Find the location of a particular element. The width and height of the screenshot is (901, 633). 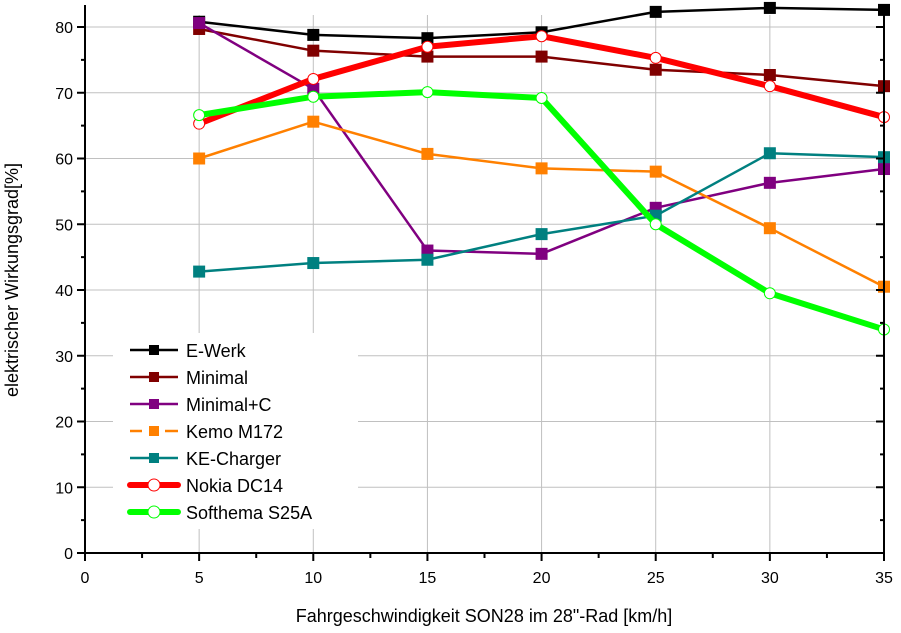

legend-item: Kemo M172 is located at coordinates (206, 432).